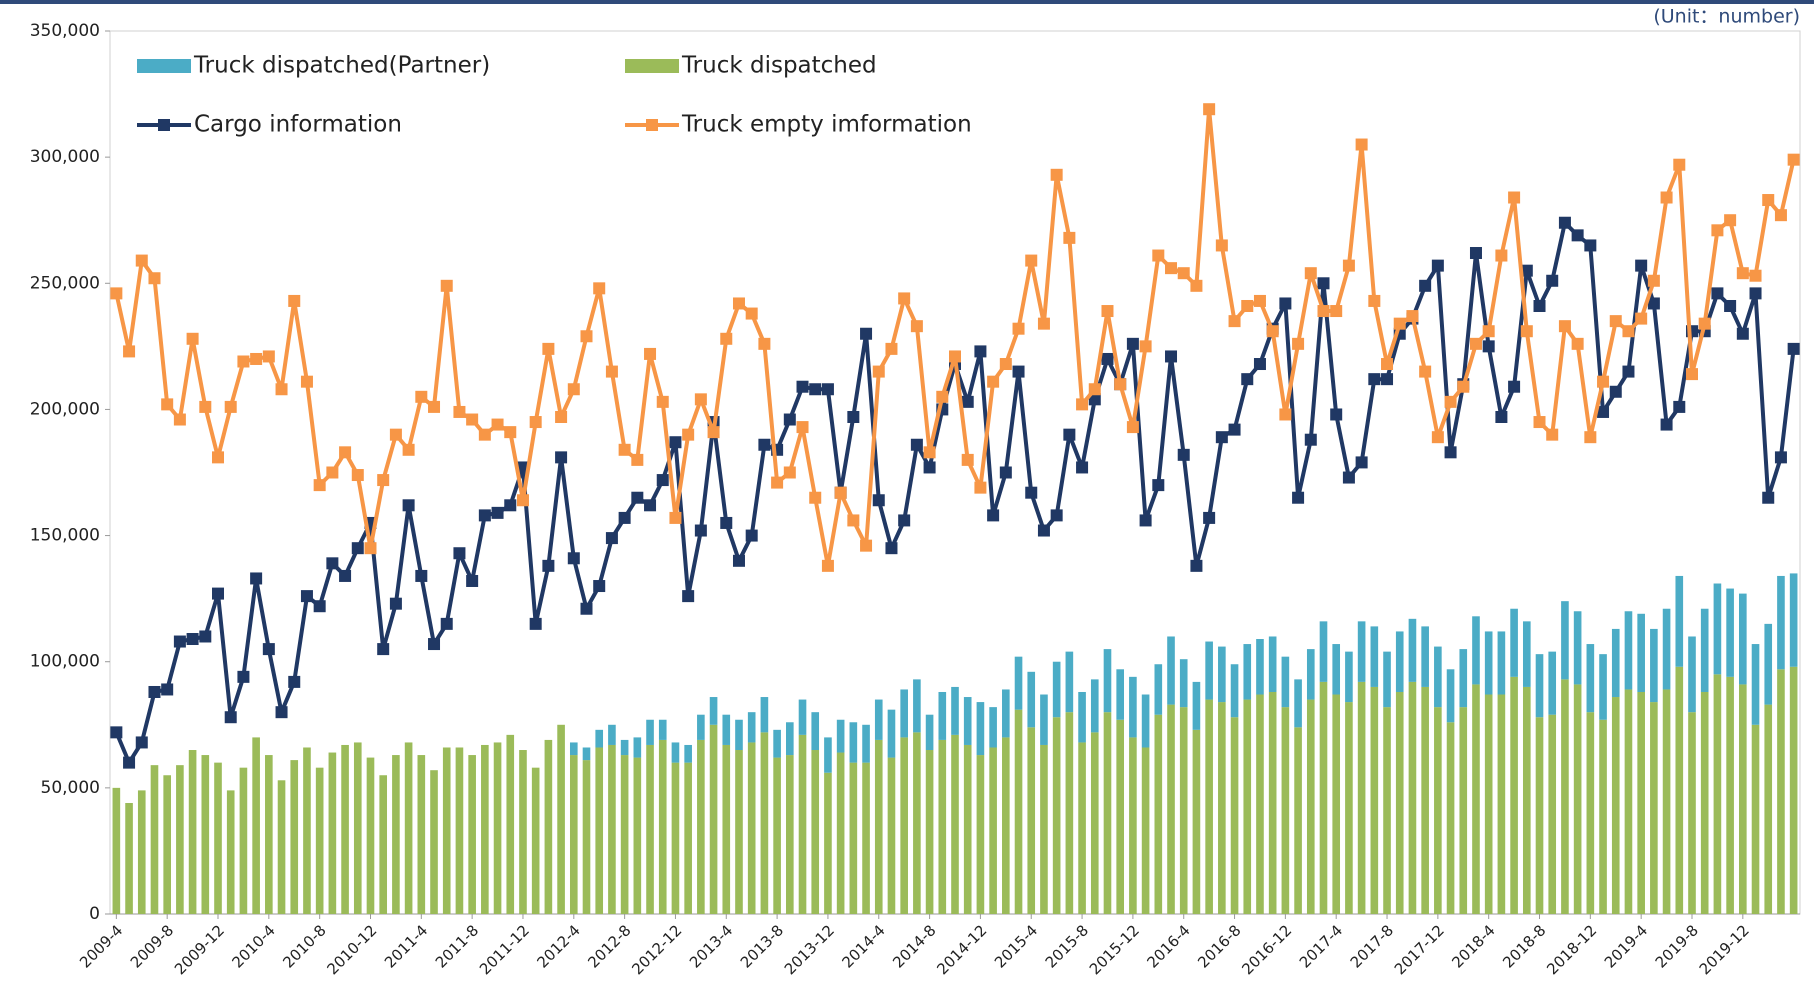 This screenshot has width=1814, height=986. What do you see at coordinates (826, 125) in the screenshot?
I see `legend-label: Truck empty imformation` at bounding box center [826, 125].